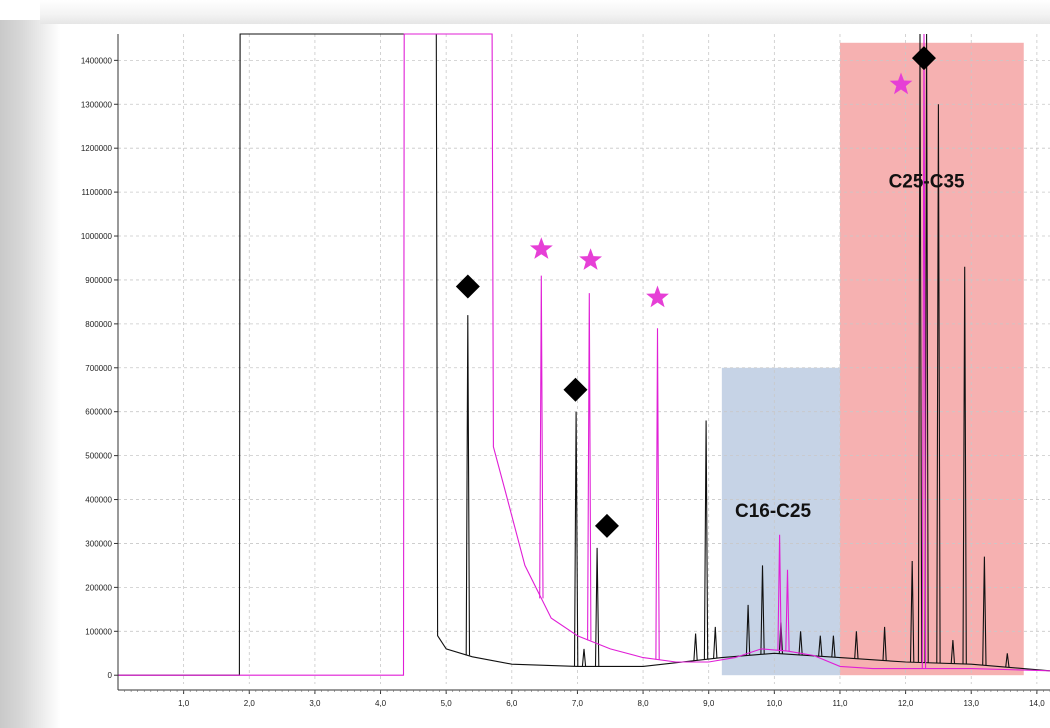 This screenshot has width=1050, height=728. Describe the element at coordinates (98, 412) in the screenshot. I see `y-tick-label: 600000` at that location.